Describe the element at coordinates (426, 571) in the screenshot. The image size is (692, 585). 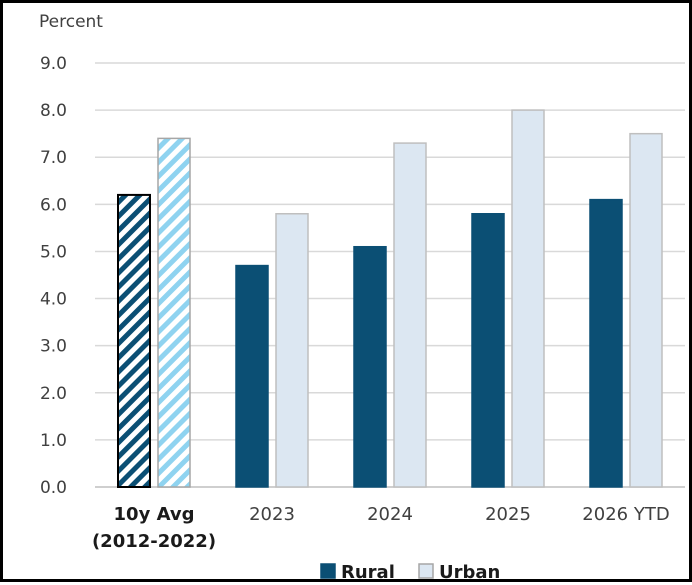
I see `legend-swatch-urban` at that location.